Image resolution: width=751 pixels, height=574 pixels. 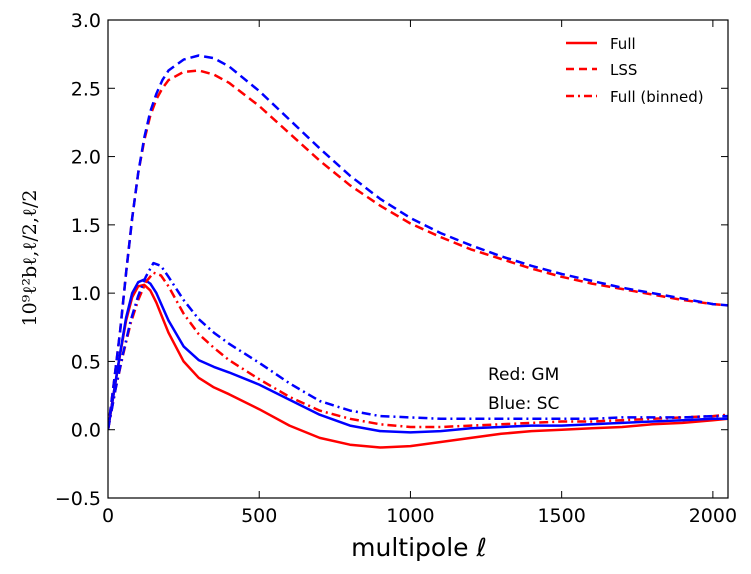 What do you see at coordinates (713, 516) in the screenshot?
I see `x-tick-label: 2000` at bounding box center [713, 516].